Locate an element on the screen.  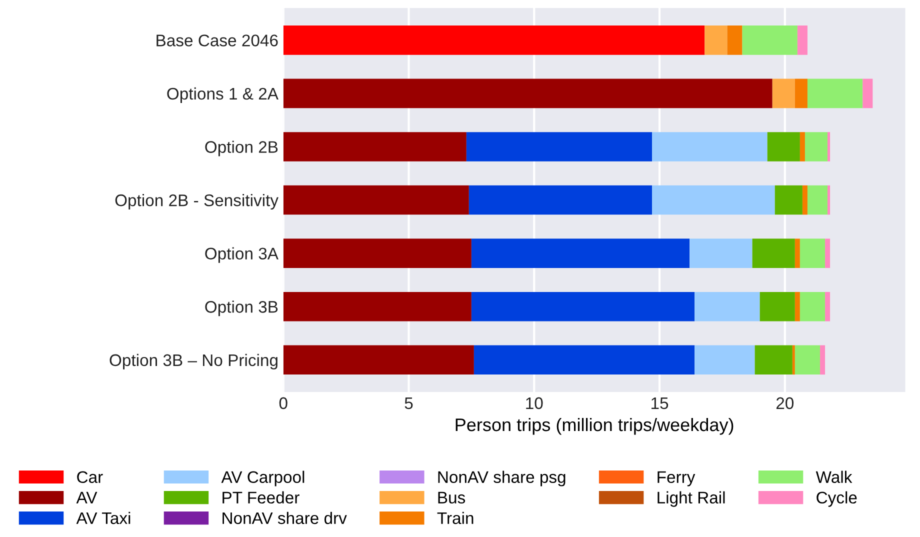
legend-label: AV Taxi is located at coordinates (103, 518).